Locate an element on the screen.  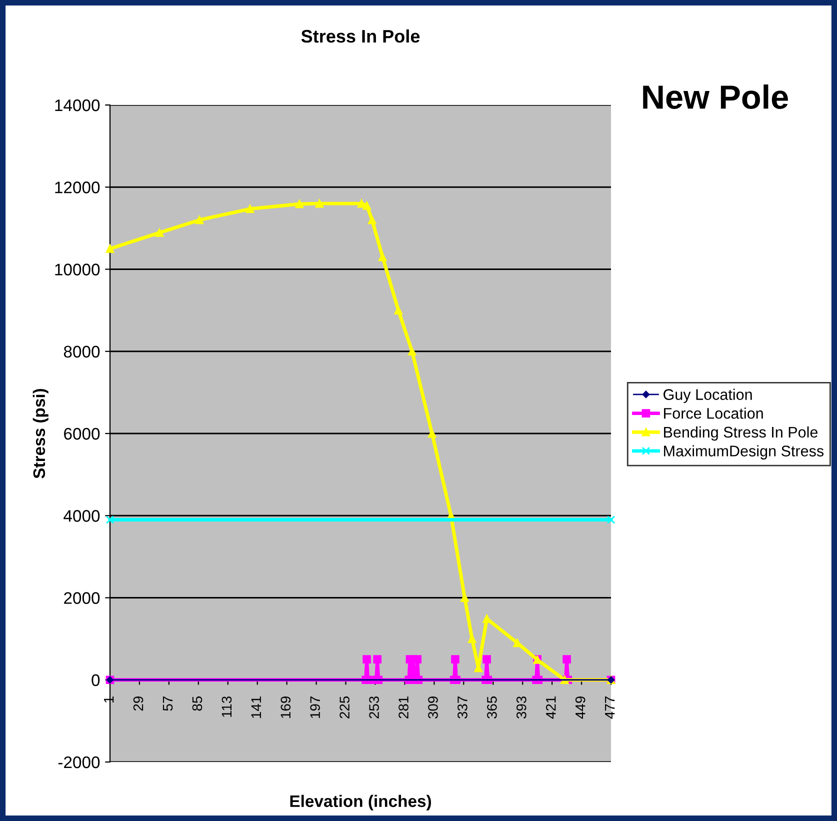
x-tick-label: 85 is located at coordinates (197, 703).